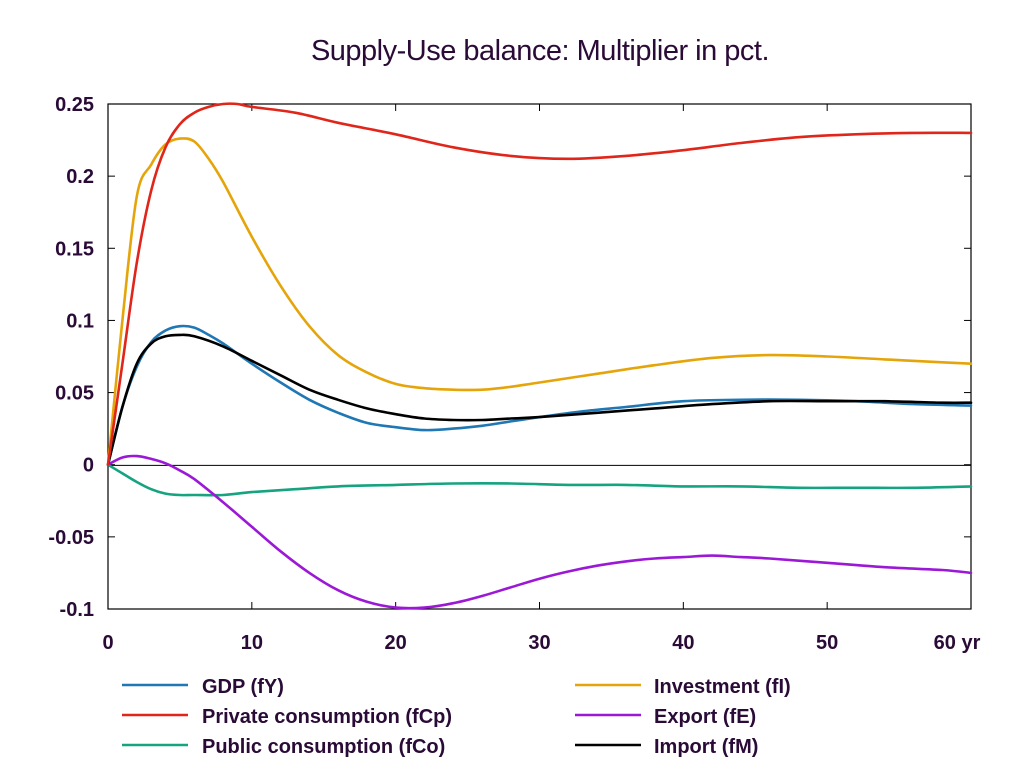  I want to click on legend-label-gdp-fy: GDP (fY), so click(243, 687).